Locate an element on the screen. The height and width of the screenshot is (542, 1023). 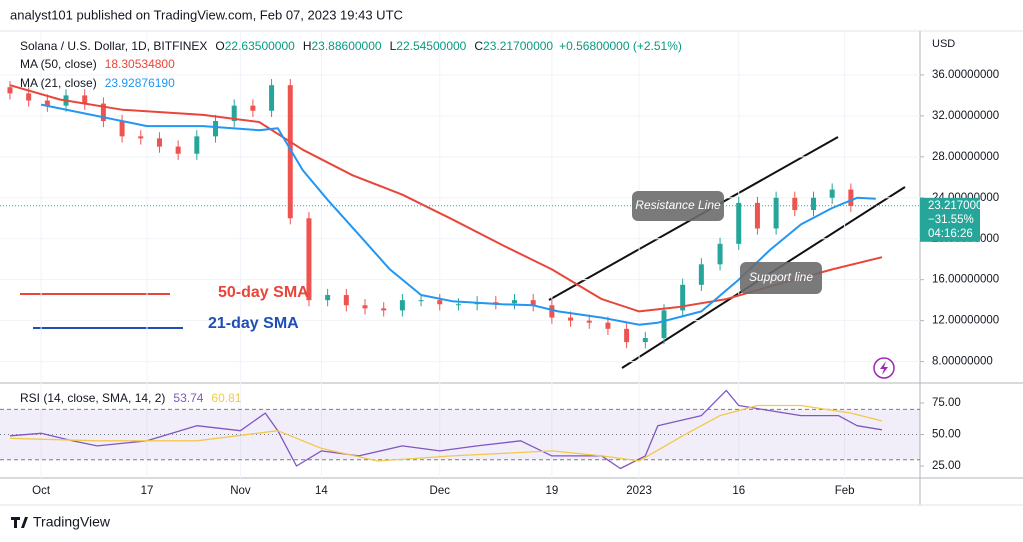
brand: TradingView is located at coordinates (61, 522).